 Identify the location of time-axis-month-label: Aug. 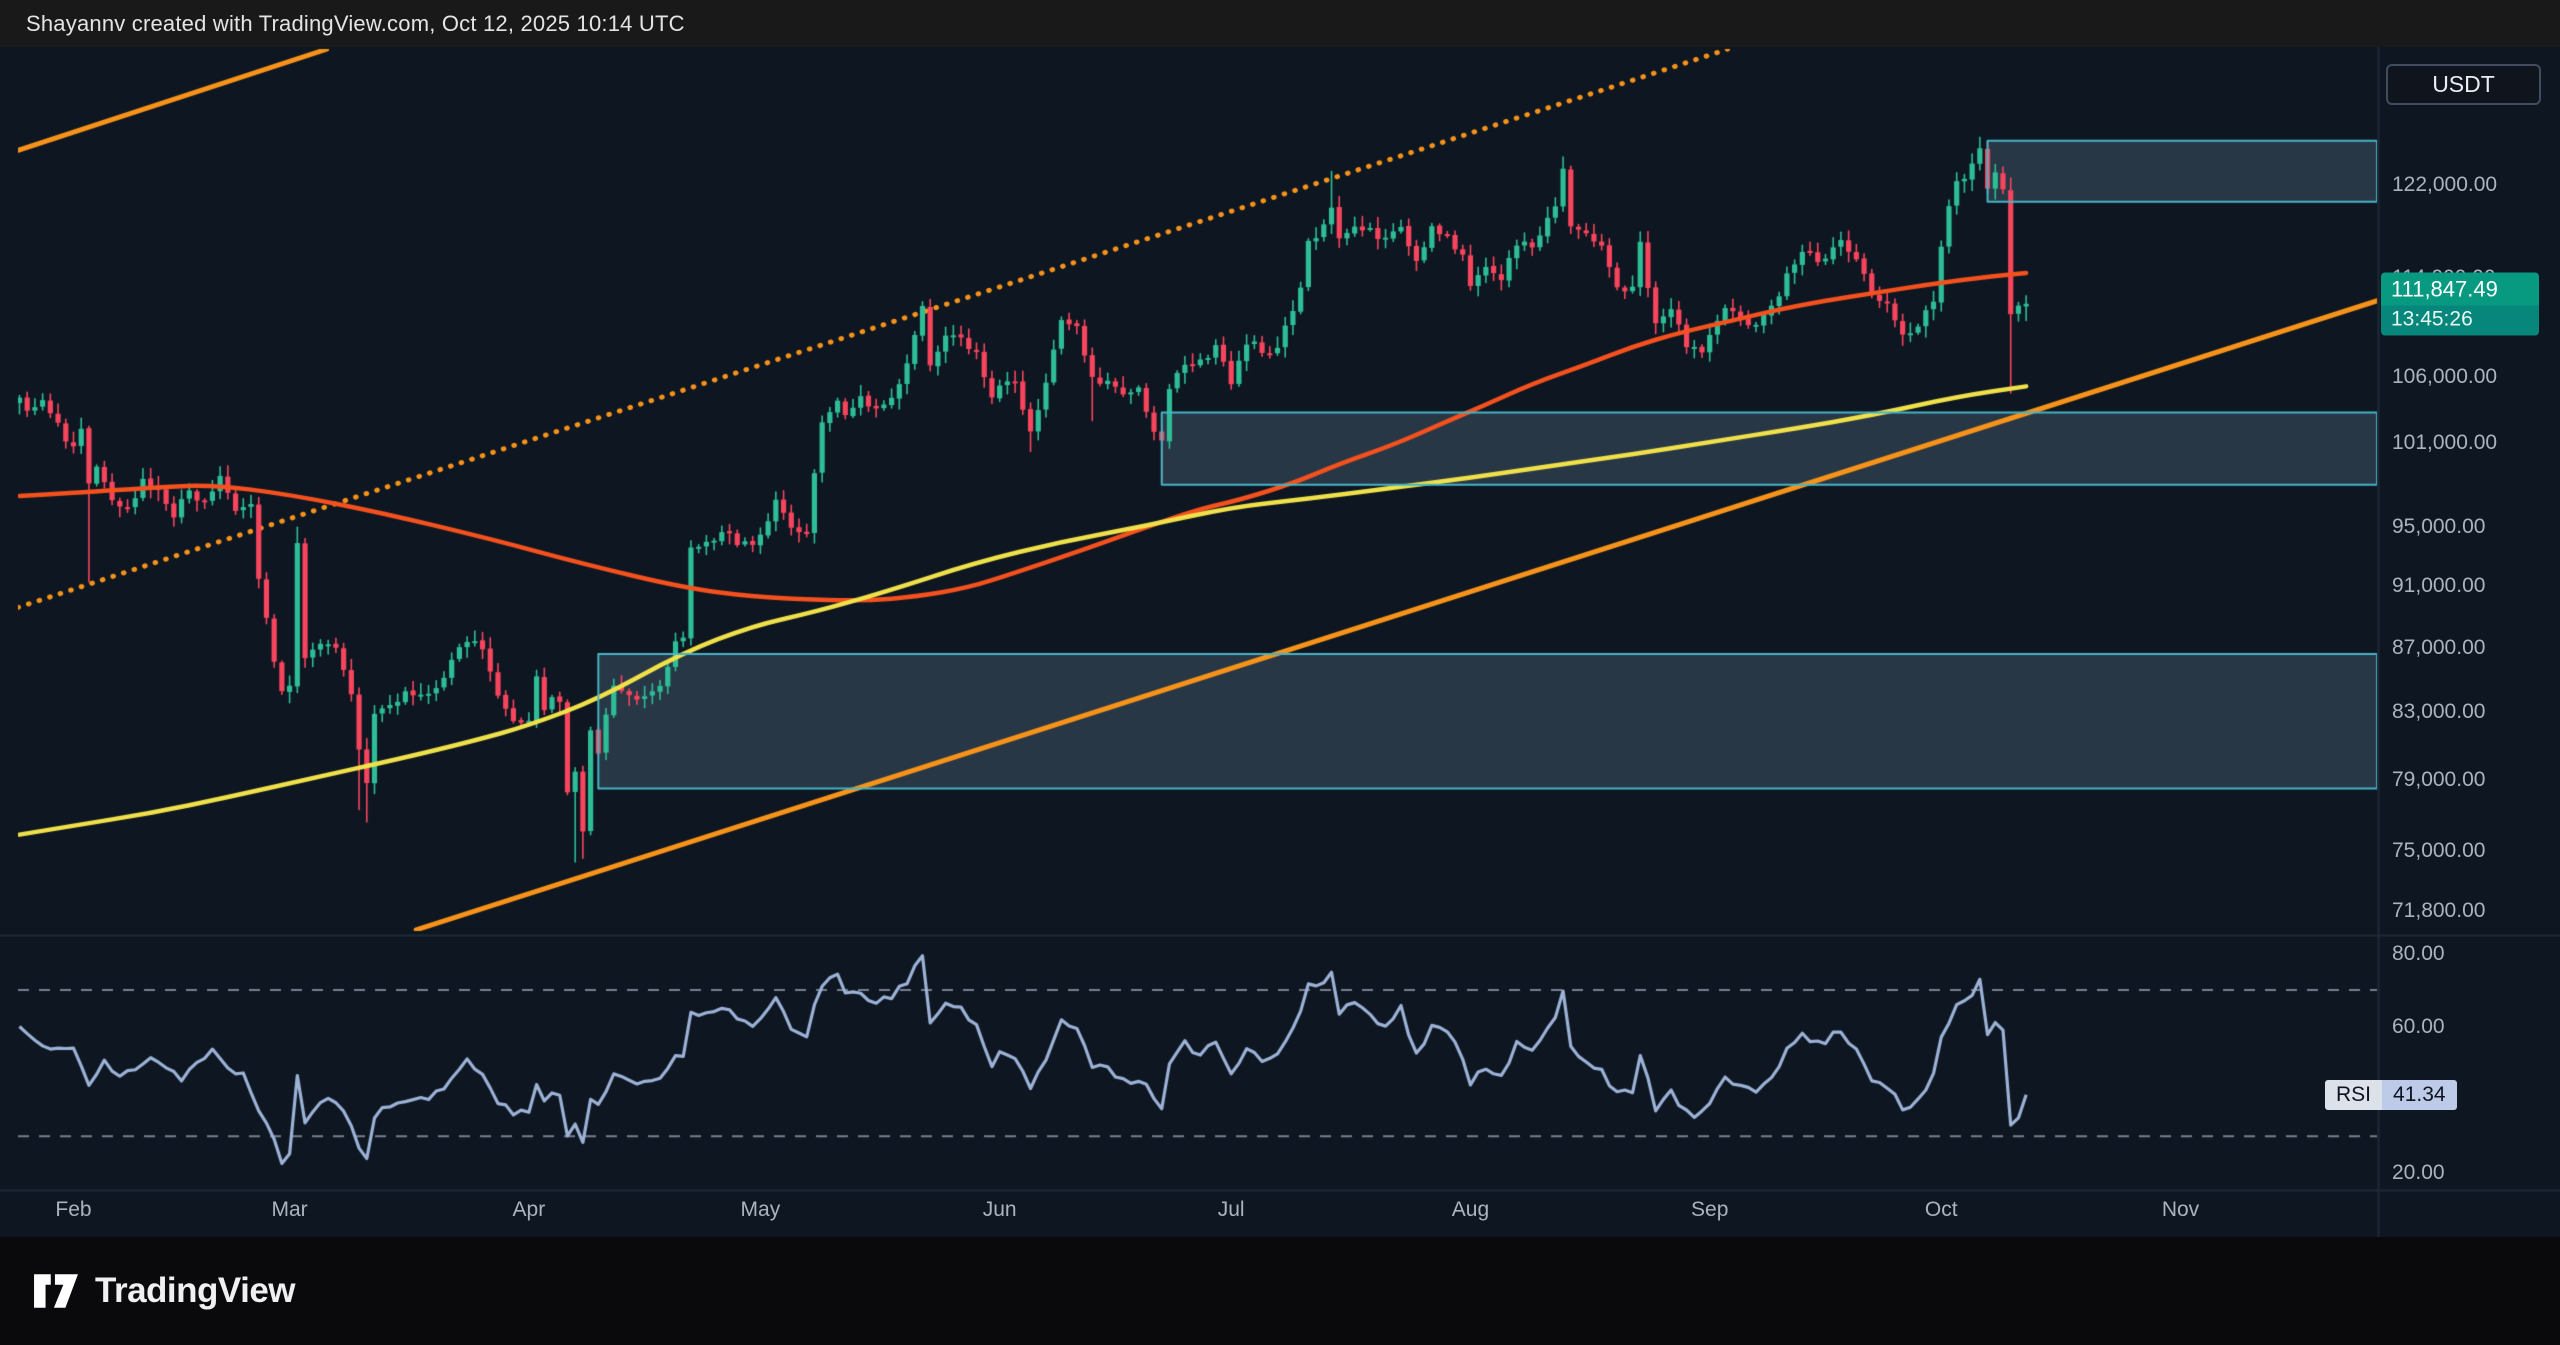
(1470, 1209).